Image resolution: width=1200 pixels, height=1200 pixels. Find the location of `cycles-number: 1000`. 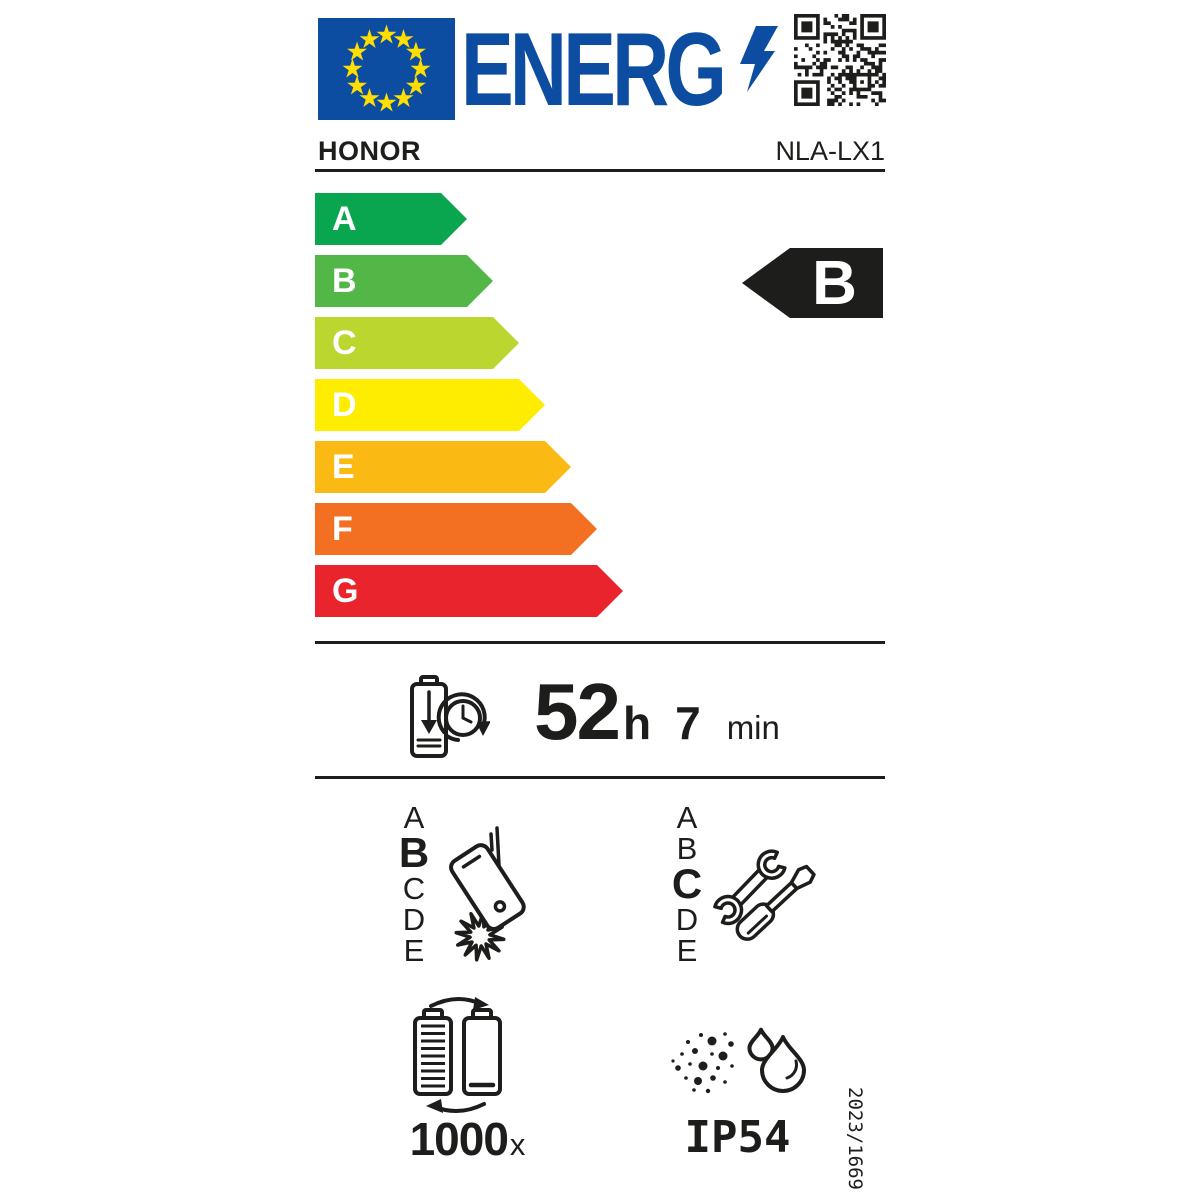

cycles-number: 1000 is located at coordinates (459, 1139).